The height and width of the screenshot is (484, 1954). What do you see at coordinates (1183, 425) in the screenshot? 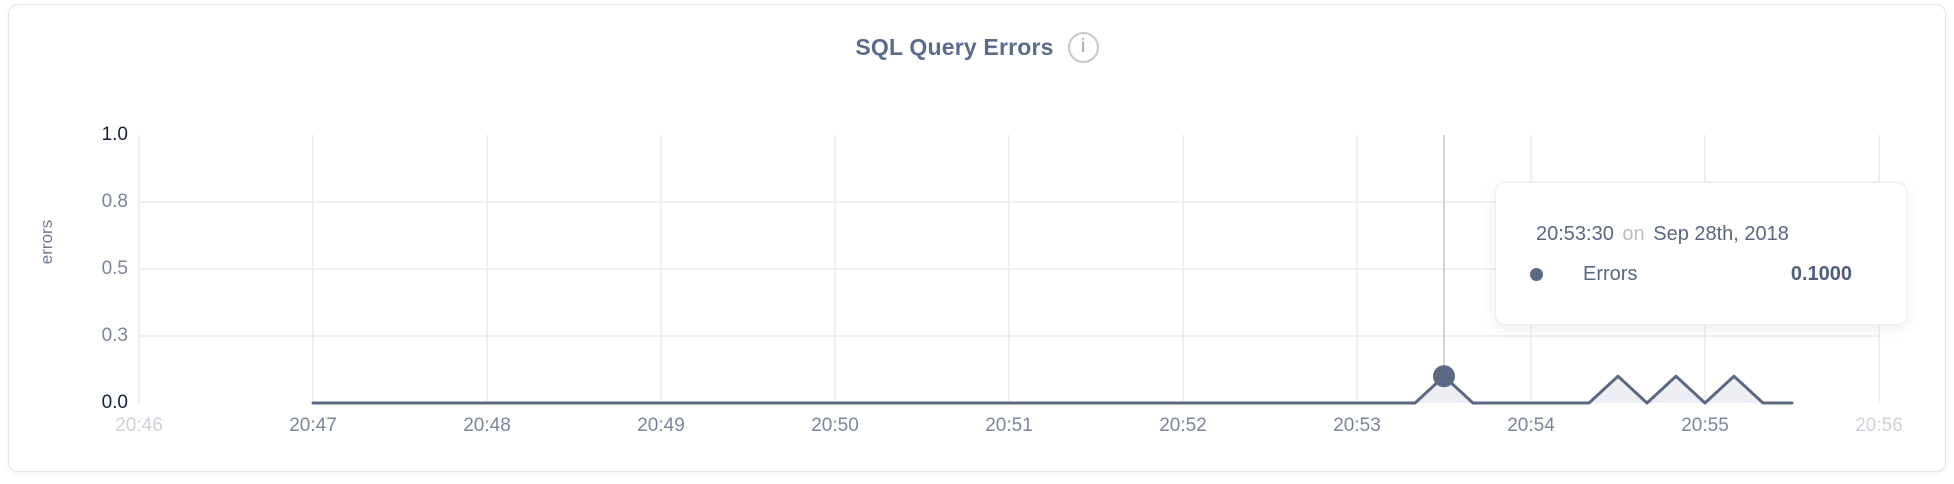
I see `x-tick-label: 20:52` at bounding box center [1183, 425].